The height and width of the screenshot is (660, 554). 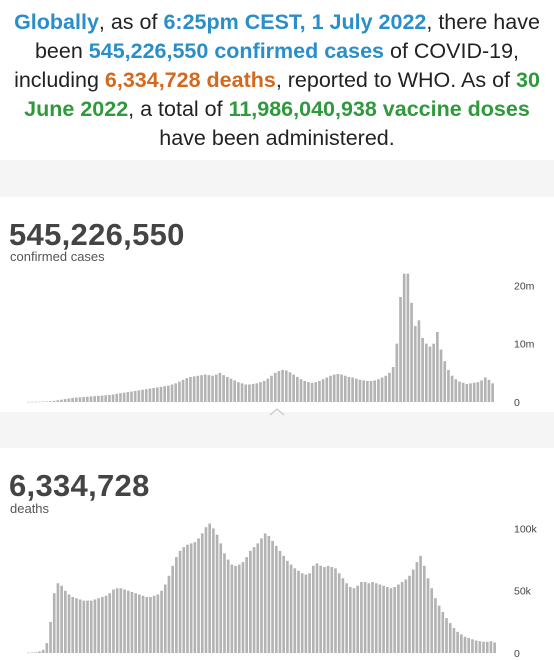 What do you see at coordinates (524, 286) in the screenshot?
I see `y-tick-label: 20m` at bounding box center [524, 286].